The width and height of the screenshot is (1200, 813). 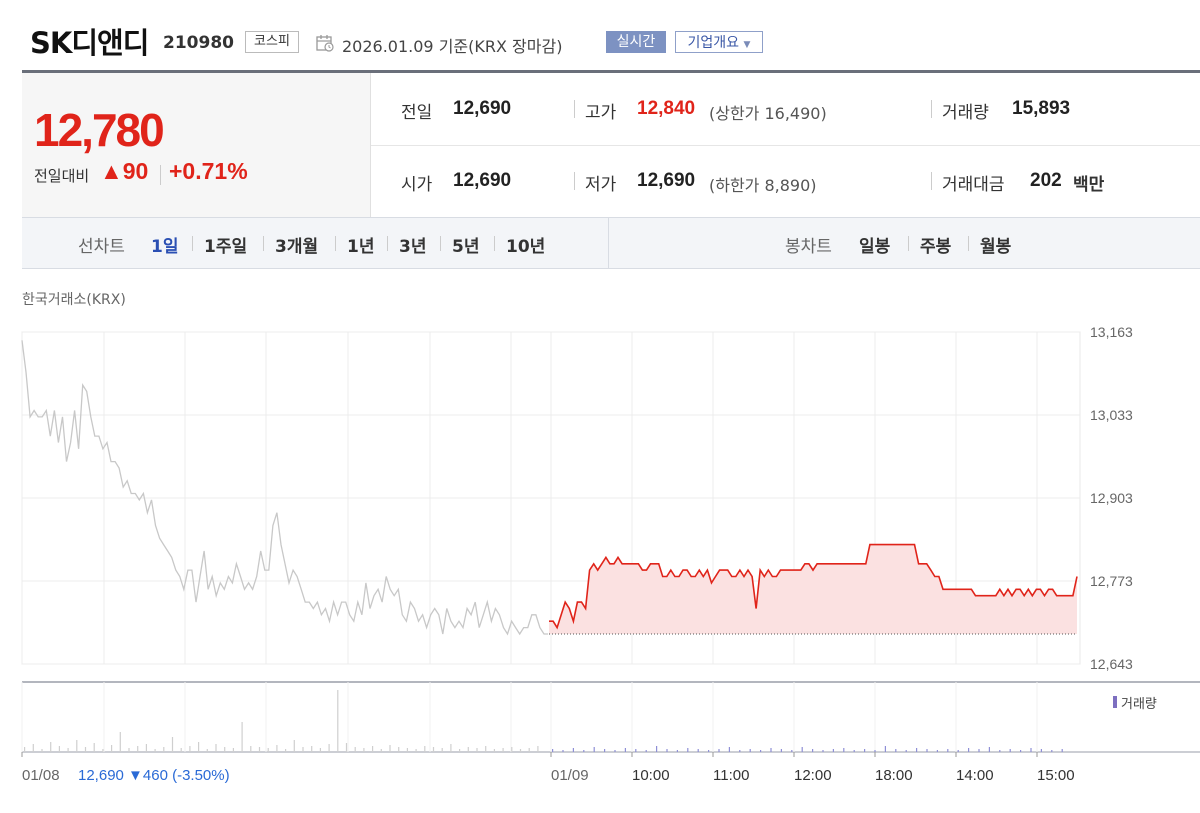 I want to click on candle-chart-label: 봉차트, so click(x=808, y=247).